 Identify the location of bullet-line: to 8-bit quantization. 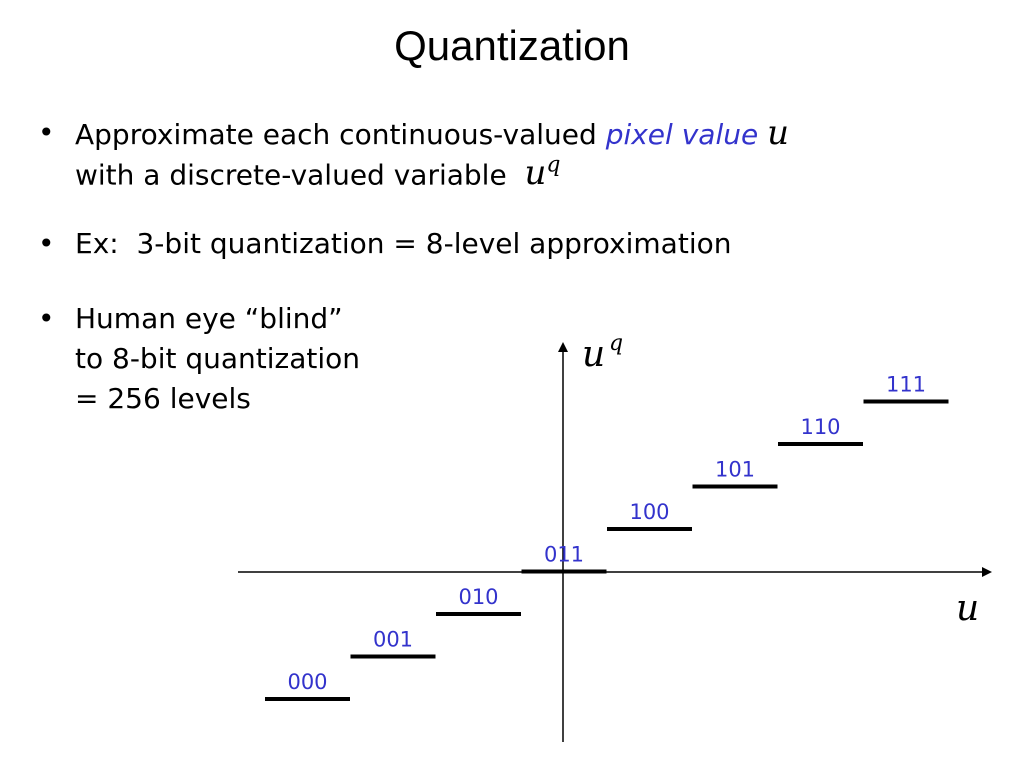
(218, 358).